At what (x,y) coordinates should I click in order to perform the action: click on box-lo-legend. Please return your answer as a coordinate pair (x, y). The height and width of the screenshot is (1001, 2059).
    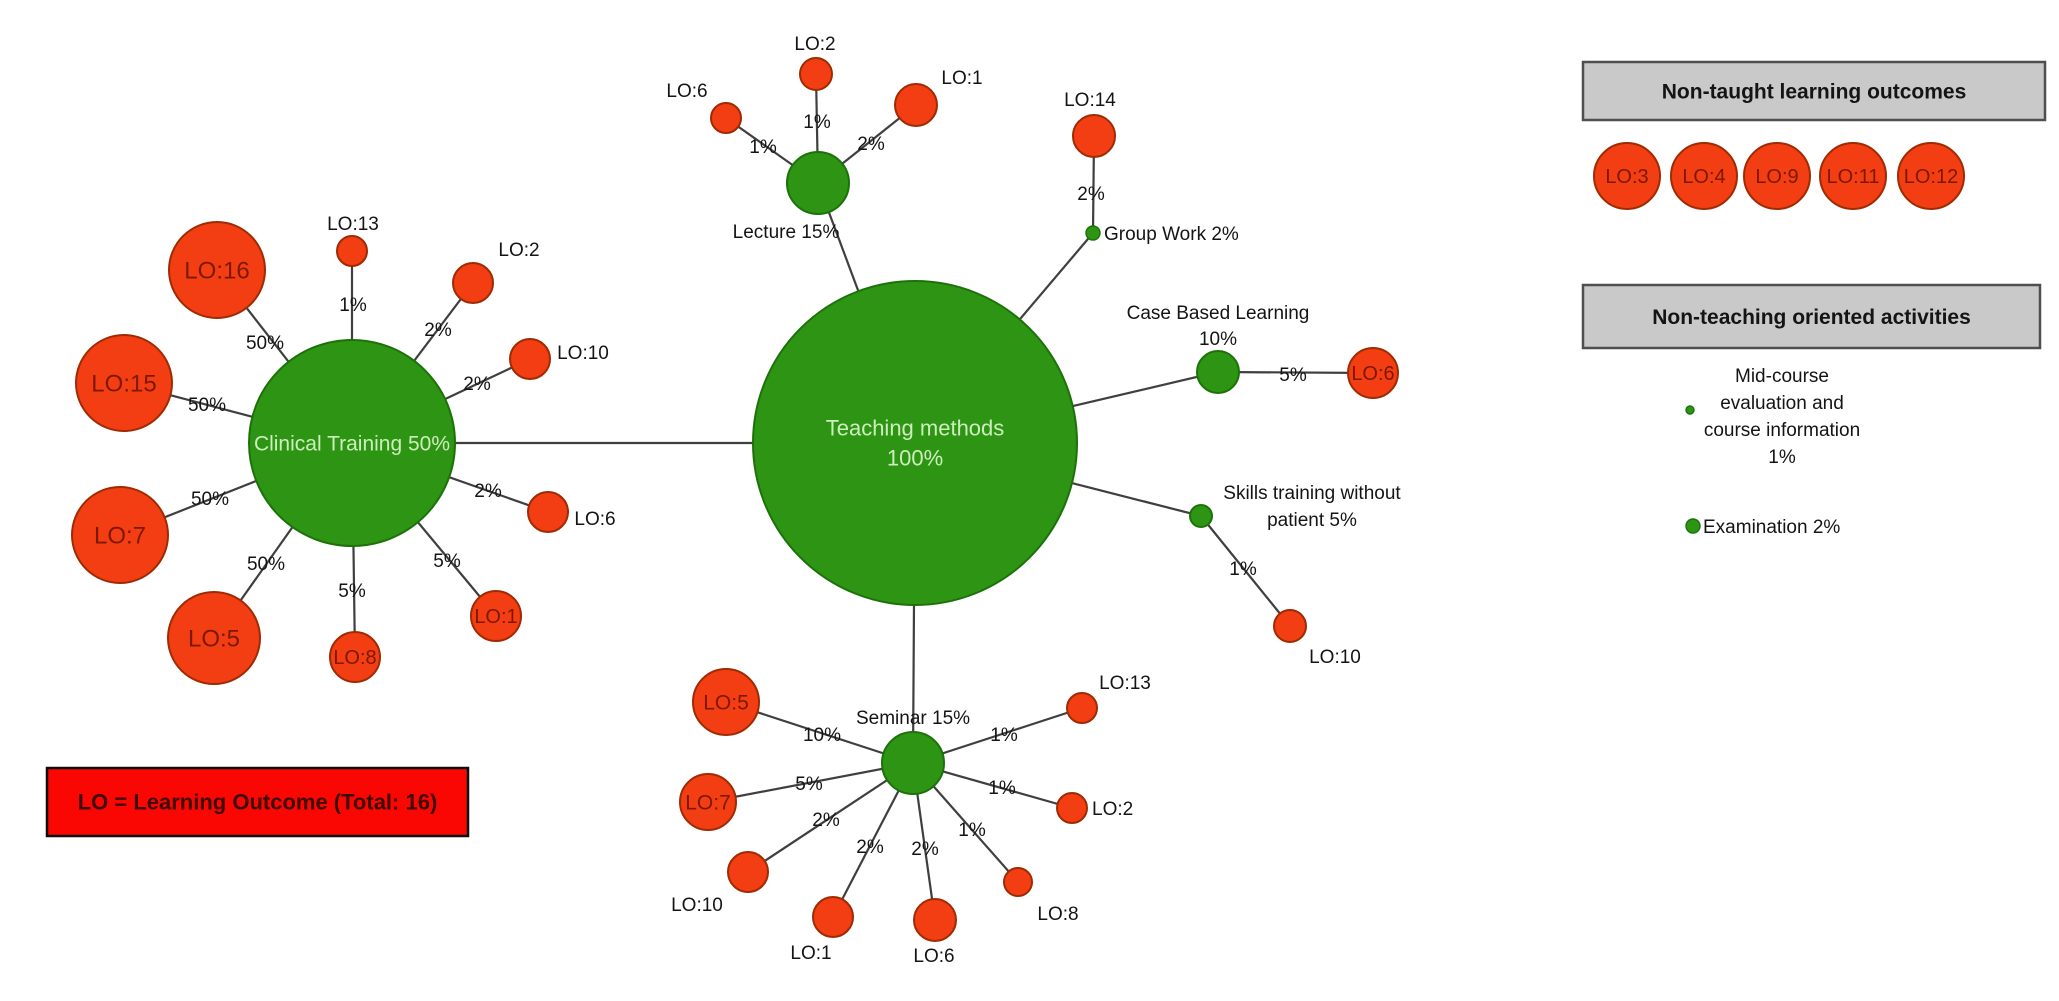
    Looking at the image, I should click on (257, 802).